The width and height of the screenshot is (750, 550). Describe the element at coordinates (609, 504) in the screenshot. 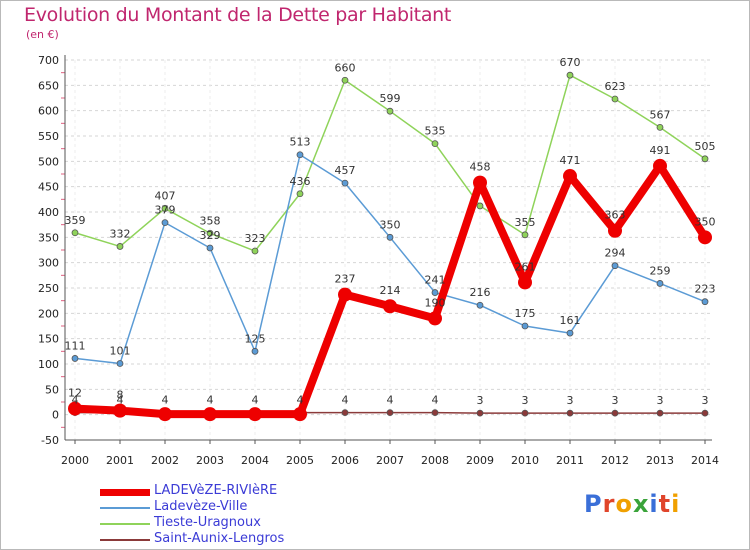

I see `logo-letter: r` at that location.